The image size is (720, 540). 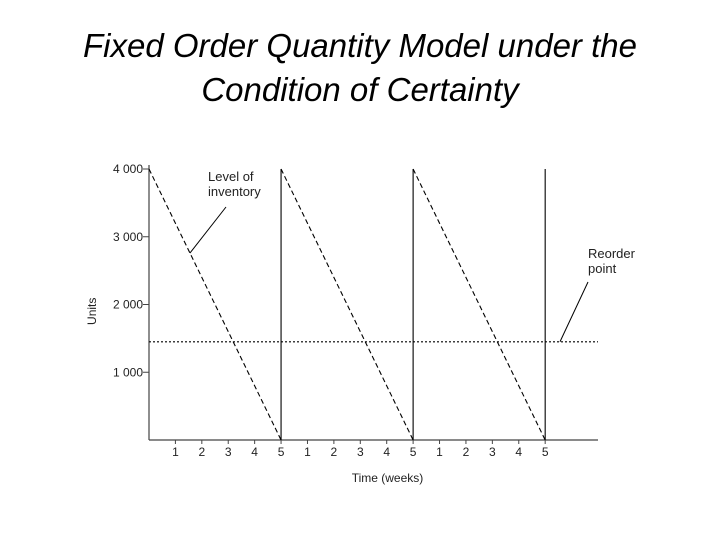 What do you see at coordinates (92, 311) in the screenshot?
I see `y-axis-label: Units` at bounding box center [92, 311].